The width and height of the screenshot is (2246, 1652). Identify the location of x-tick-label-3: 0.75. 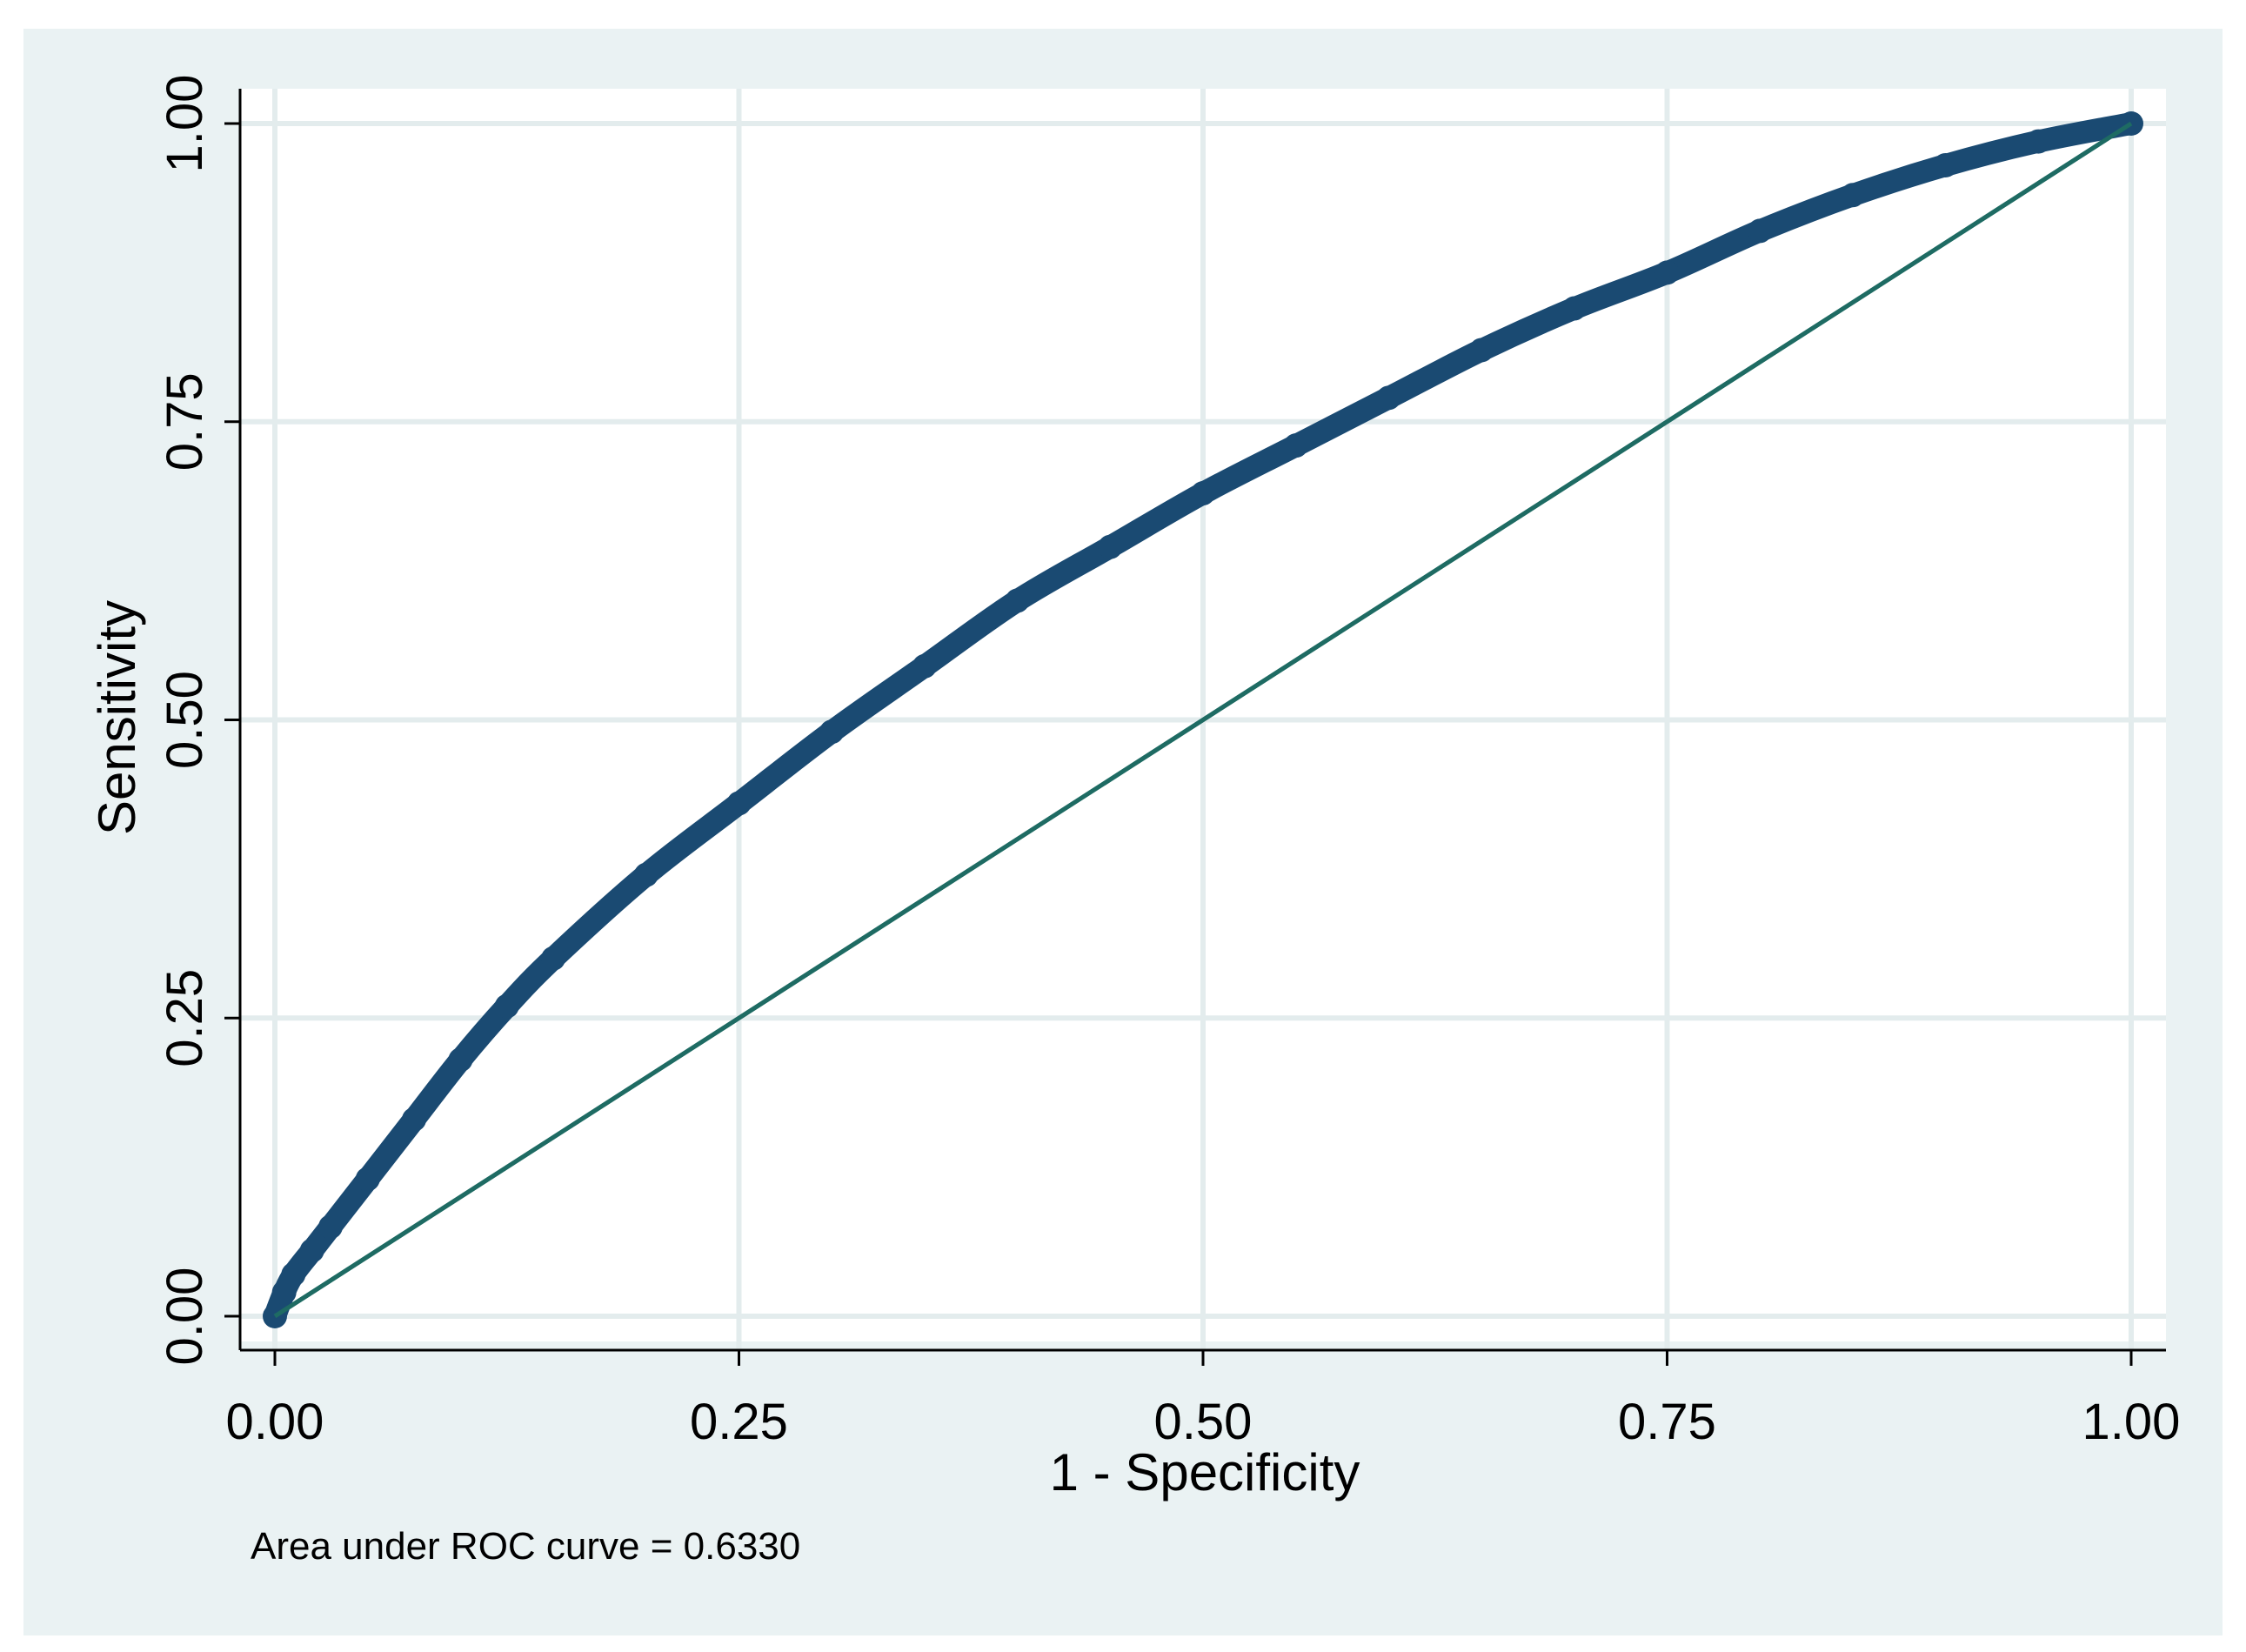
(1667, 1422).